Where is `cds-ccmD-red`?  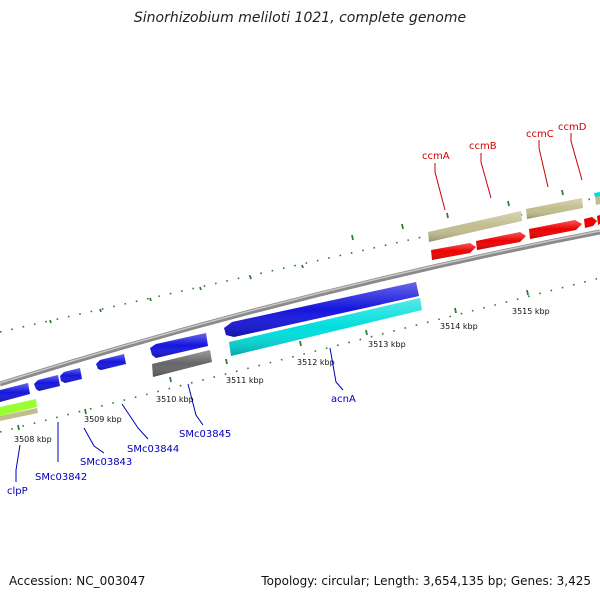 cds-ccmD-red is located at coordinates (590, 222).